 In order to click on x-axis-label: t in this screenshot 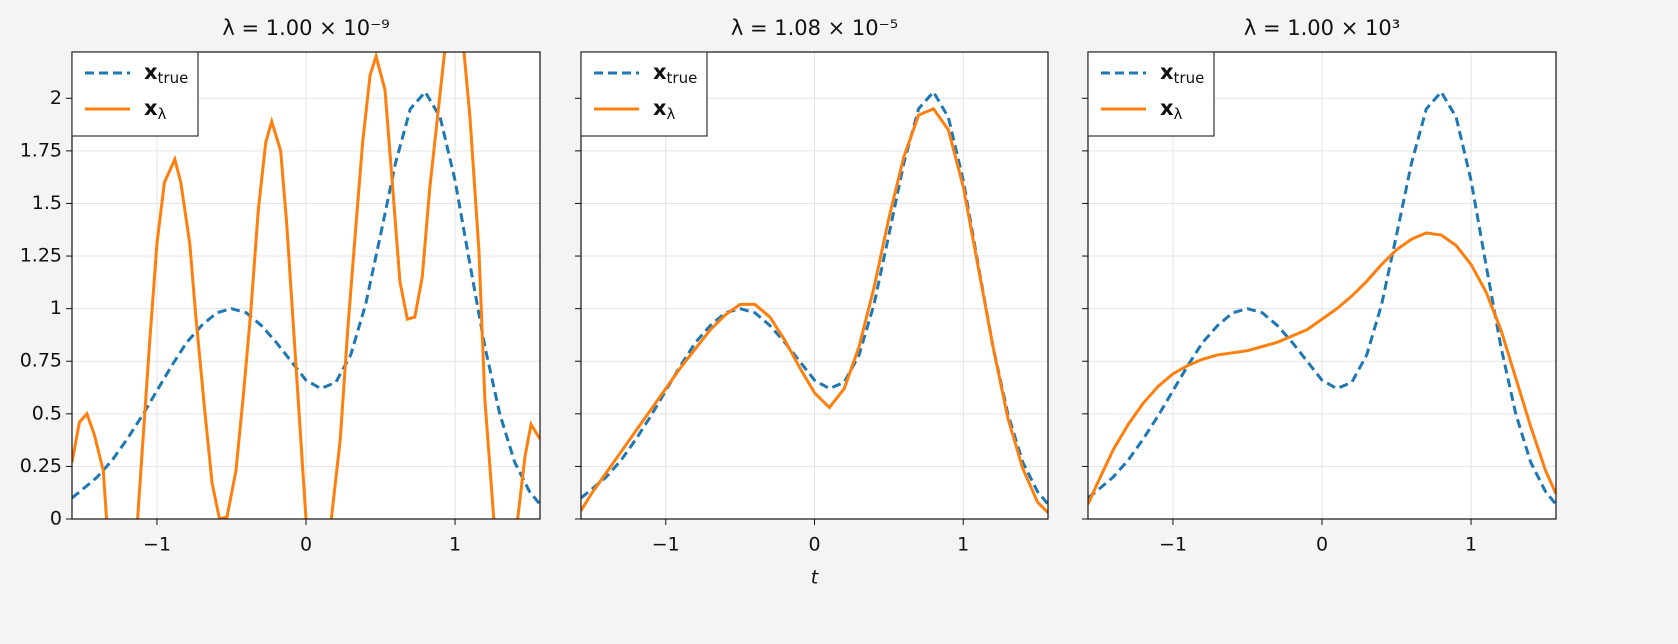, I will do `click(815, 578)`.